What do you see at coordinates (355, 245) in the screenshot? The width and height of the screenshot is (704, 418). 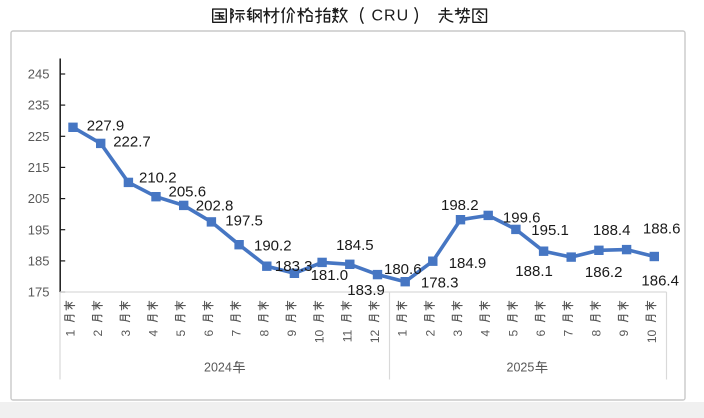 I see `svg-text: 184.5` at bounding box center [355, 245].